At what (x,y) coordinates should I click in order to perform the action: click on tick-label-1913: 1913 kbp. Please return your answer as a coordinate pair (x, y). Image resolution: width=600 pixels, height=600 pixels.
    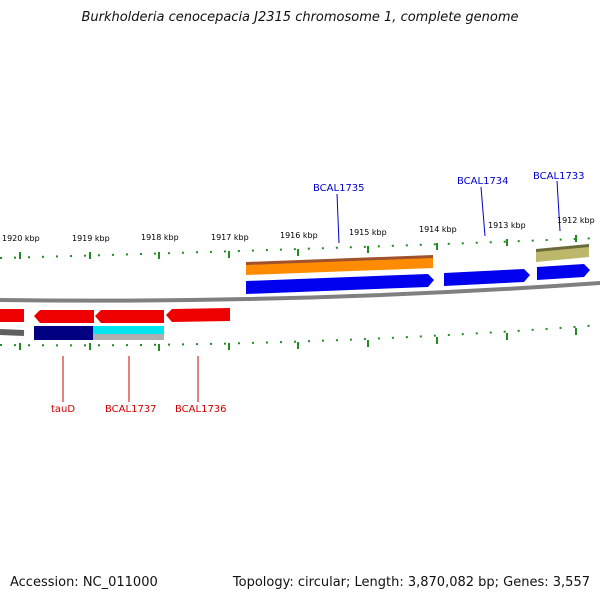
    Looking at the image, I should click on (507, 225).